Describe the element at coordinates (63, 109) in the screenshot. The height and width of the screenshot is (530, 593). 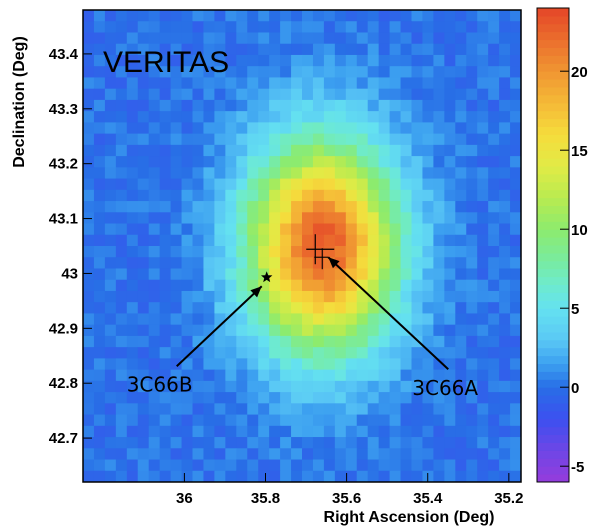
I see `y-tick-label: 43.3` at that location.